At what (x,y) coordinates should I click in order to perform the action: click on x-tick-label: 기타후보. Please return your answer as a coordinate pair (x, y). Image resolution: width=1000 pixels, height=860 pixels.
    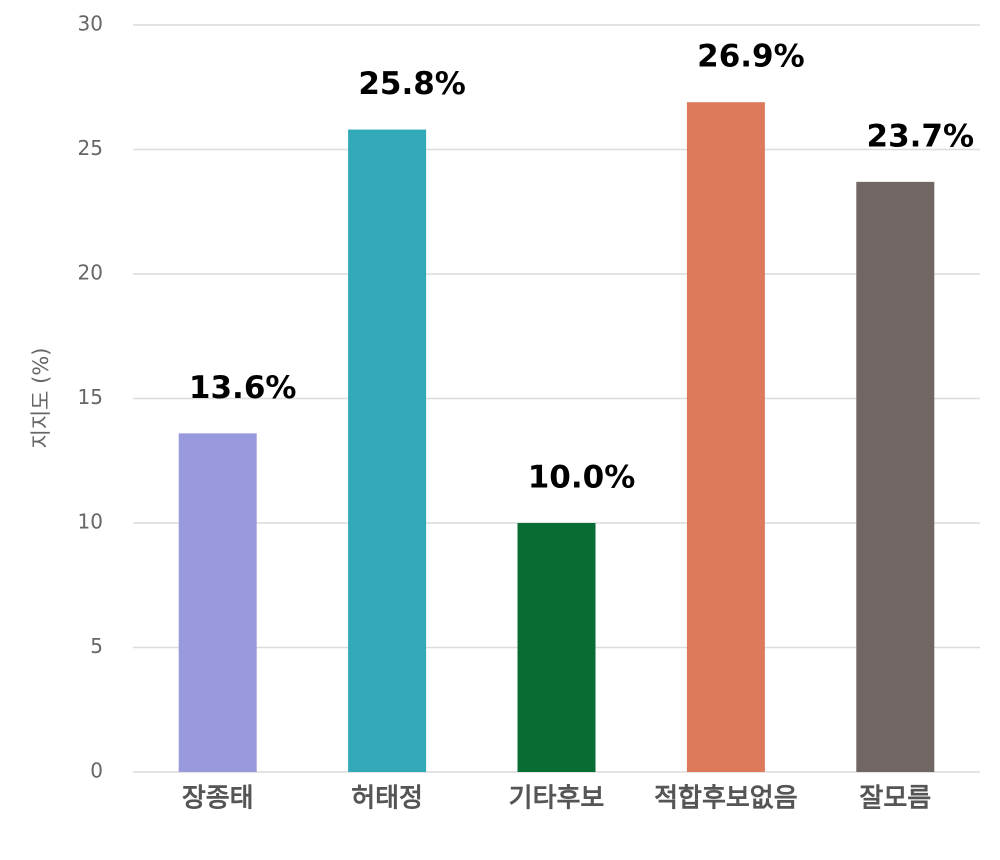
    Looking at the image, I should click on (557, 799).